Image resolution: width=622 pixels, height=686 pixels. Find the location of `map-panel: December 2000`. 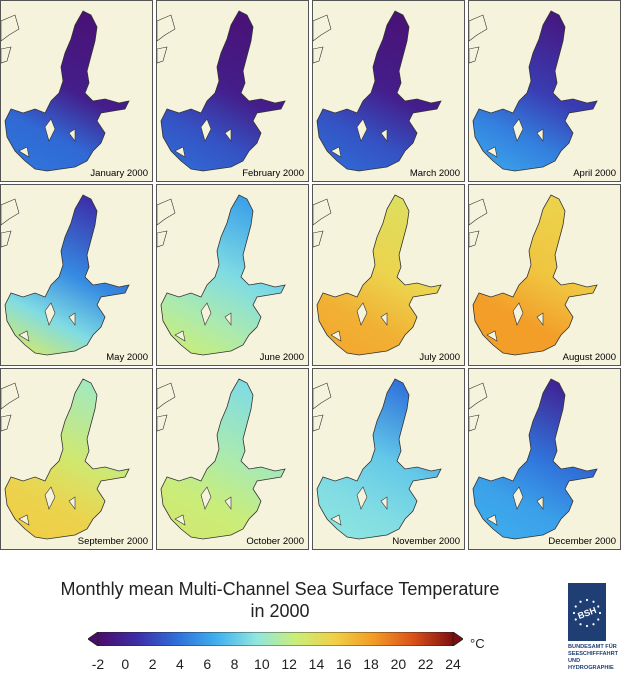

map-panel: December 2000 is located at coordinates (544, 459).